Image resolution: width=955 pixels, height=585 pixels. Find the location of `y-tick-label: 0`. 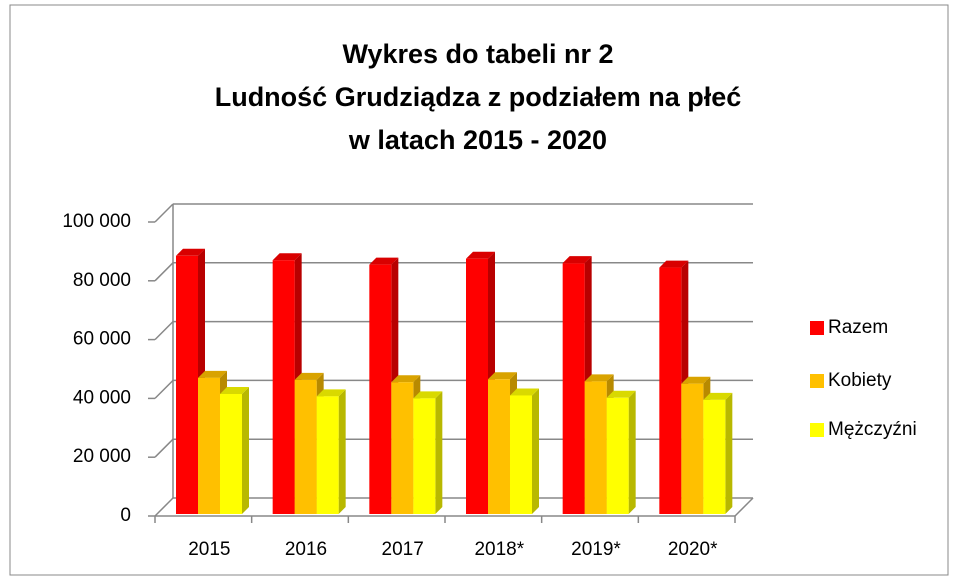

y-tick-label: 0 is located at coordinates (125, 515).